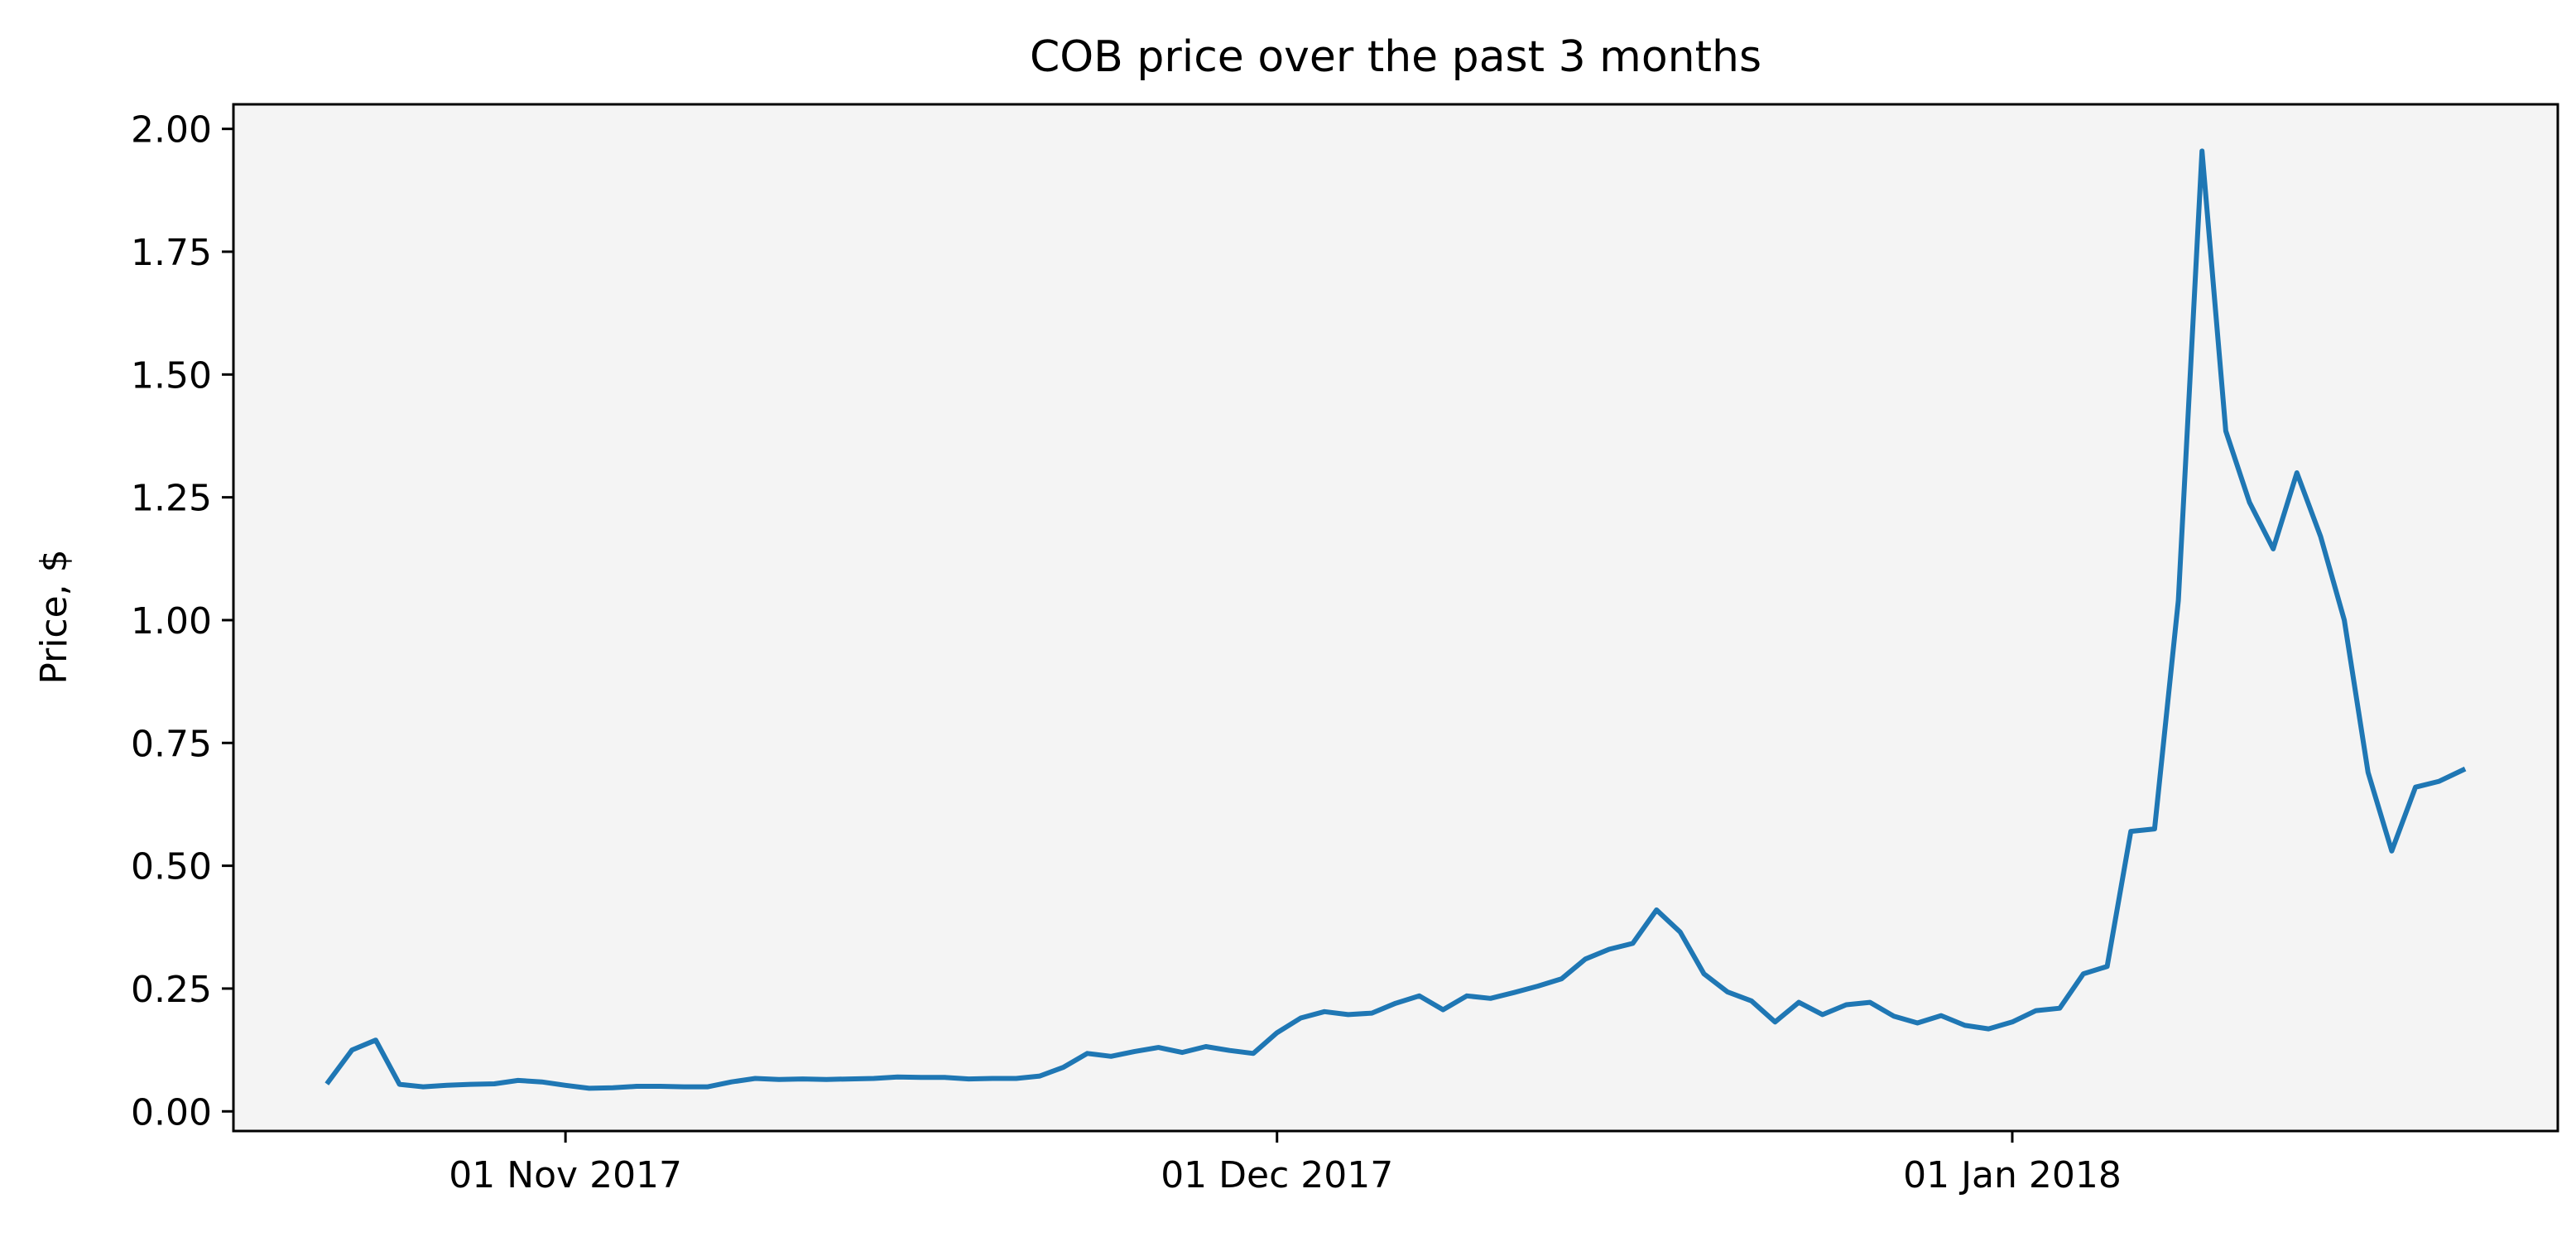  What do you see at coordinates (171, 744) in the screenshot?
I see `y-tick-label: 0.75` at bounding box center [171, 744].